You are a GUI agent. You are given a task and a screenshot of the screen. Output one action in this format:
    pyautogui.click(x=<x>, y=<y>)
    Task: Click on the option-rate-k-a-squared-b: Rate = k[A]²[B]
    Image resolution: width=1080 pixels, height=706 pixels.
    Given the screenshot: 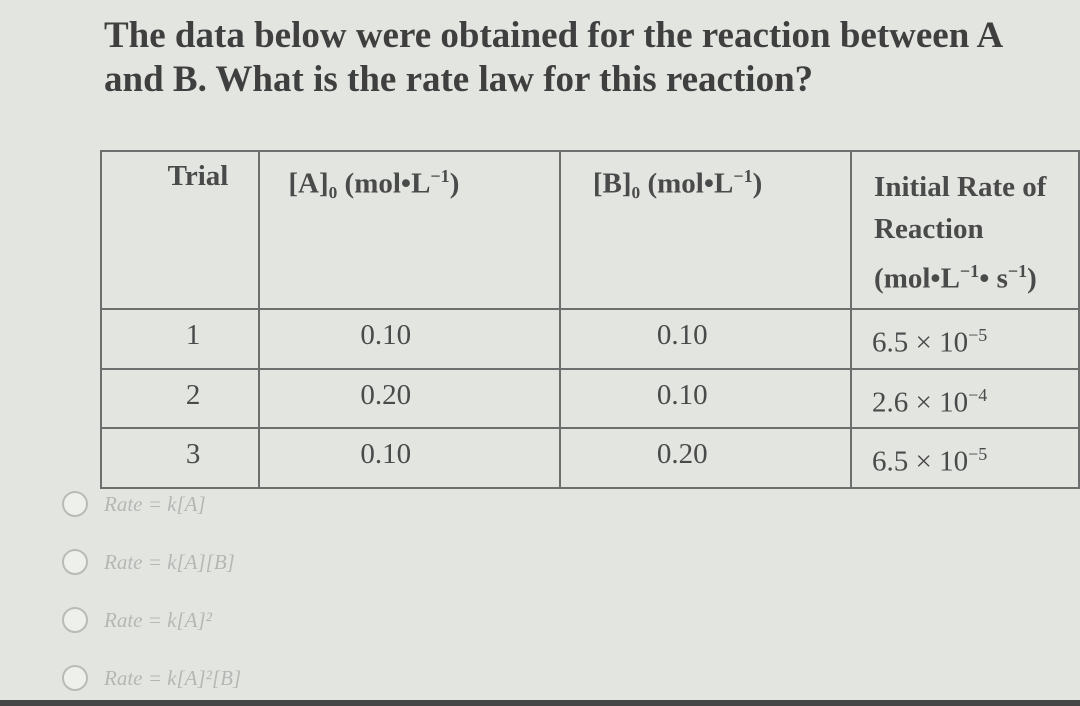 What is the action you would take?
    pyautogui.click(x=202, y=678)
    